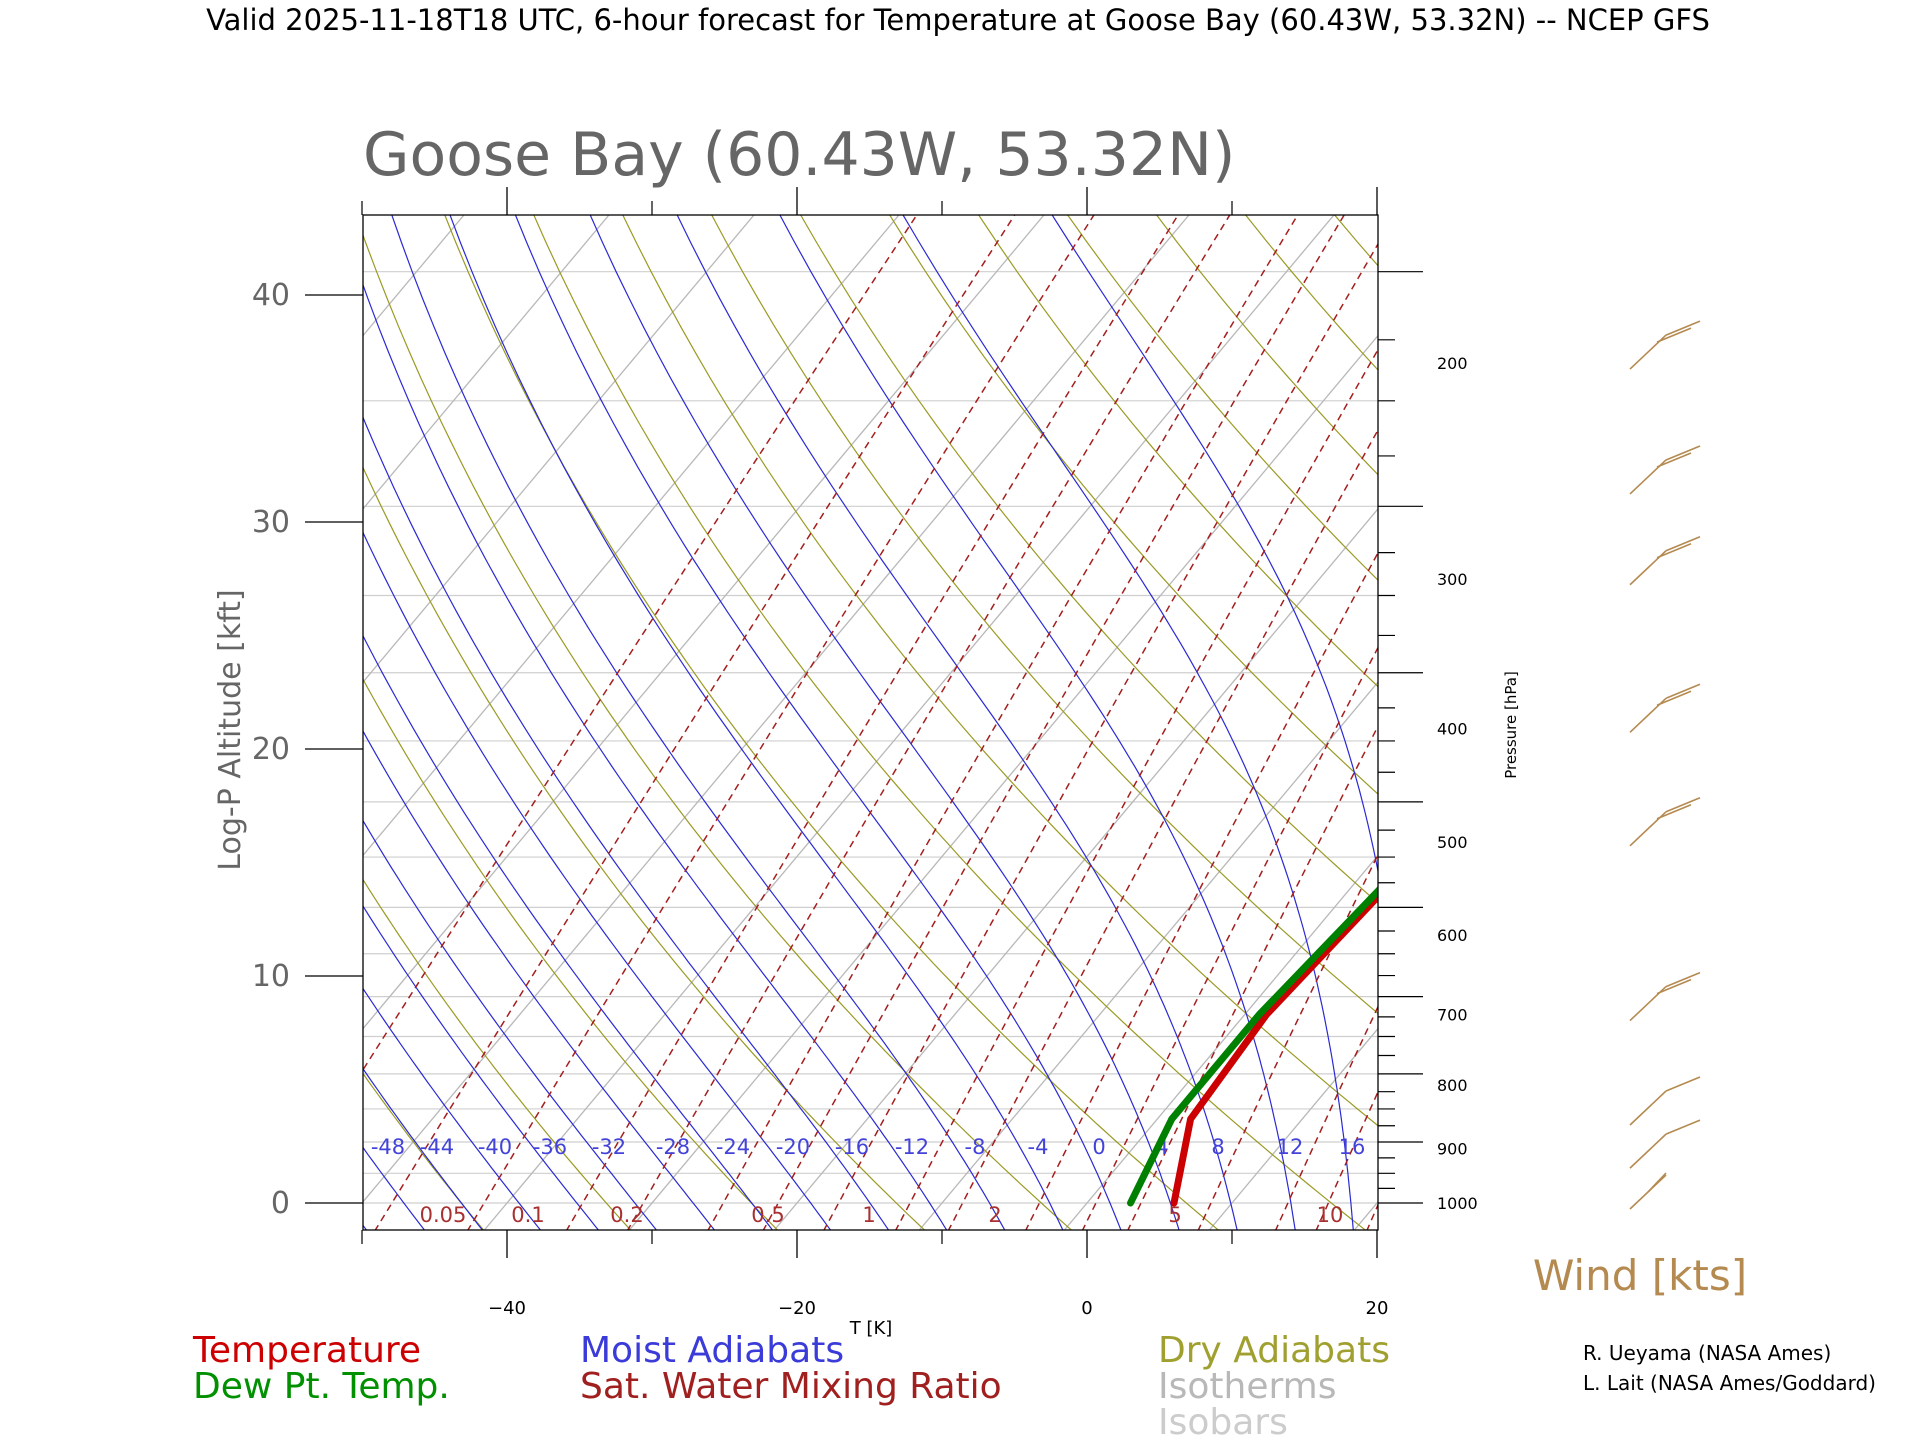 This screenshot has width=1920, height=1440. What do you see at coordinates (733, 1147) in the screenshot?
I see `moist-adiabat-label: -24` at bounding box center [733, 1147].